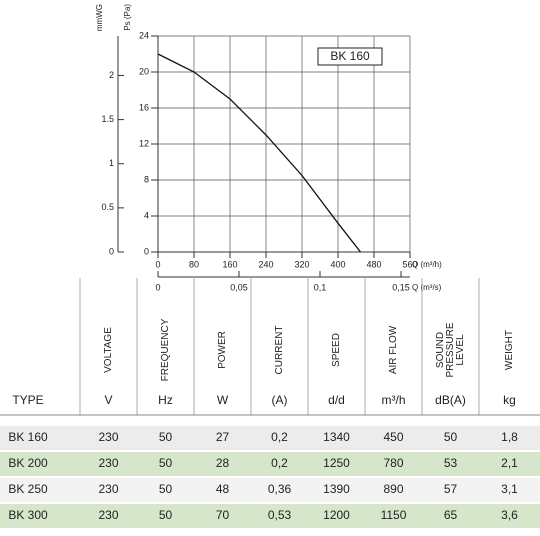  What do you see at coordinates (27, 400) in the screenshot?
I see `column-unit: TYPE` at bounding box center [27, 400].